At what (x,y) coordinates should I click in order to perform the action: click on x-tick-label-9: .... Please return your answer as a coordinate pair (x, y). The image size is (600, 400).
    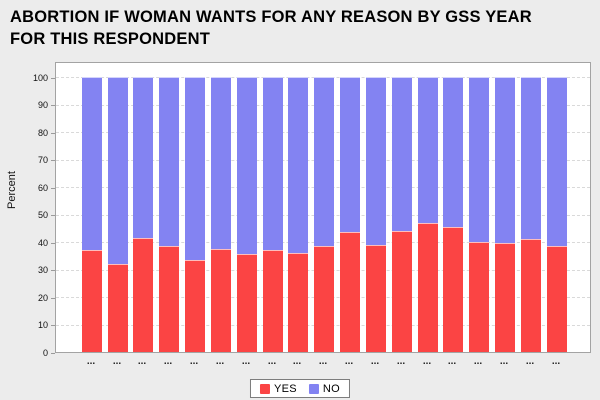
    Looking at the image, I should click on (297, 361).